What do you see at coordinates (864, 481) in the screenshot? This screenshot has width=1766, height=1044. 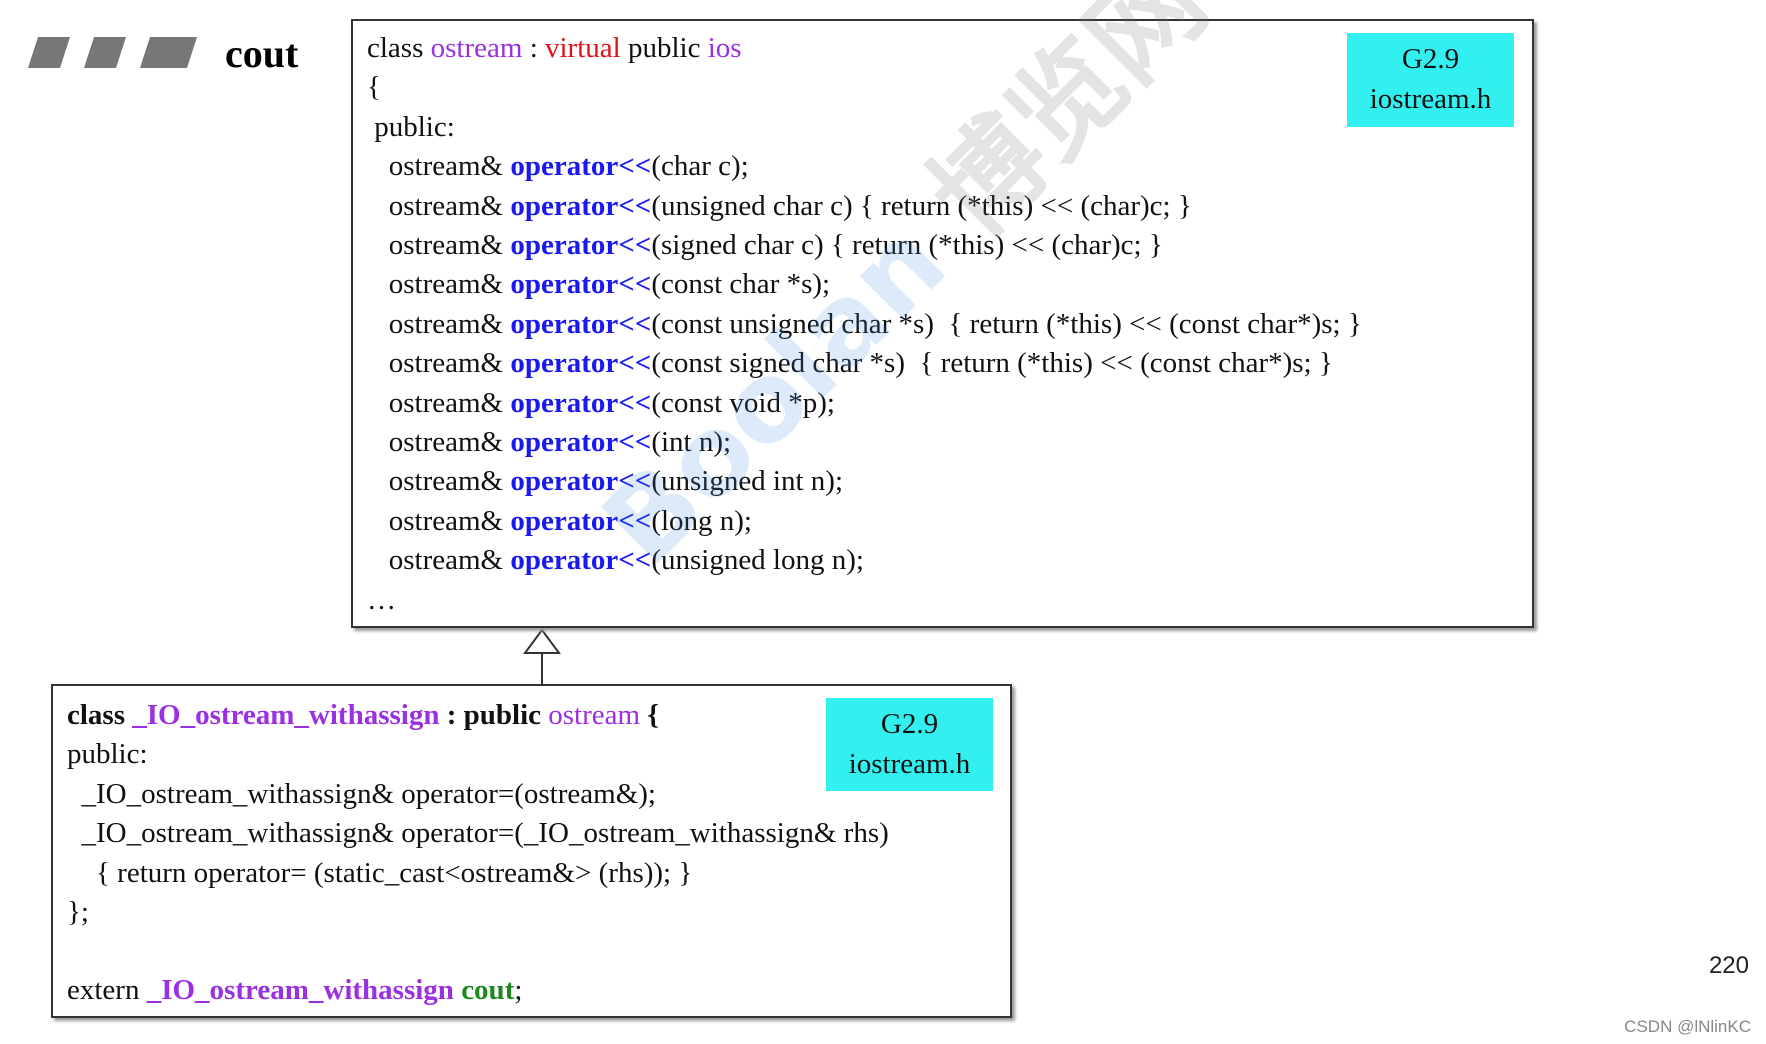 I see `code-line: ostream& operator<<(unsigned int n);` at bounding box center [864, 481].